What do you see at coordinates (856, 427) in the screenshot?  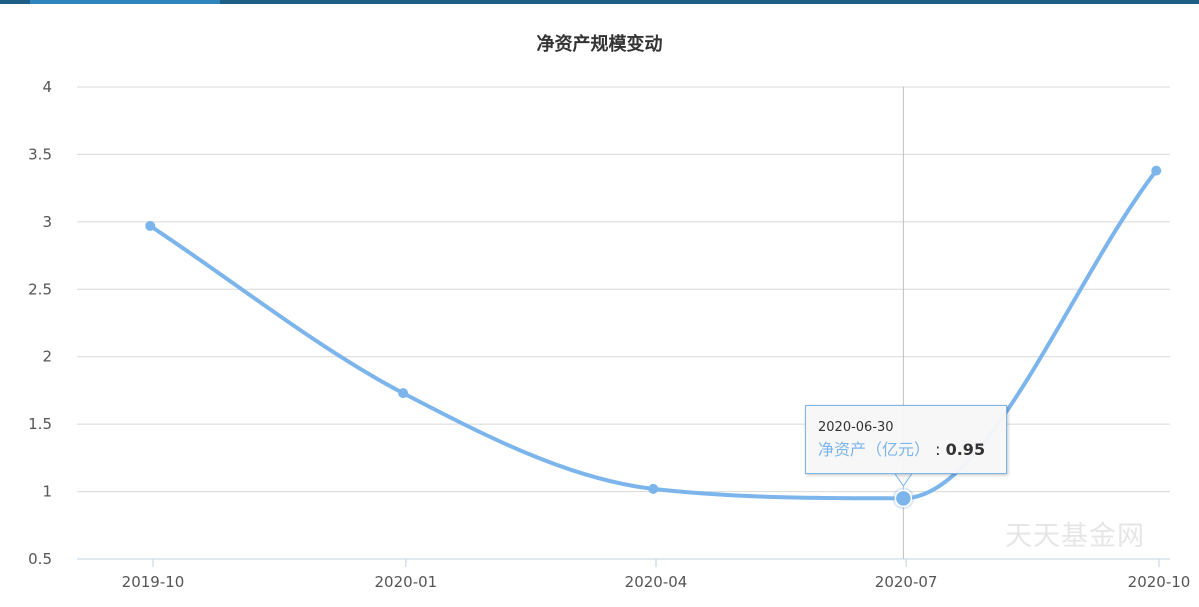 I see `tooltip-date: 2020-06-30` at bounding box center [856, 427].